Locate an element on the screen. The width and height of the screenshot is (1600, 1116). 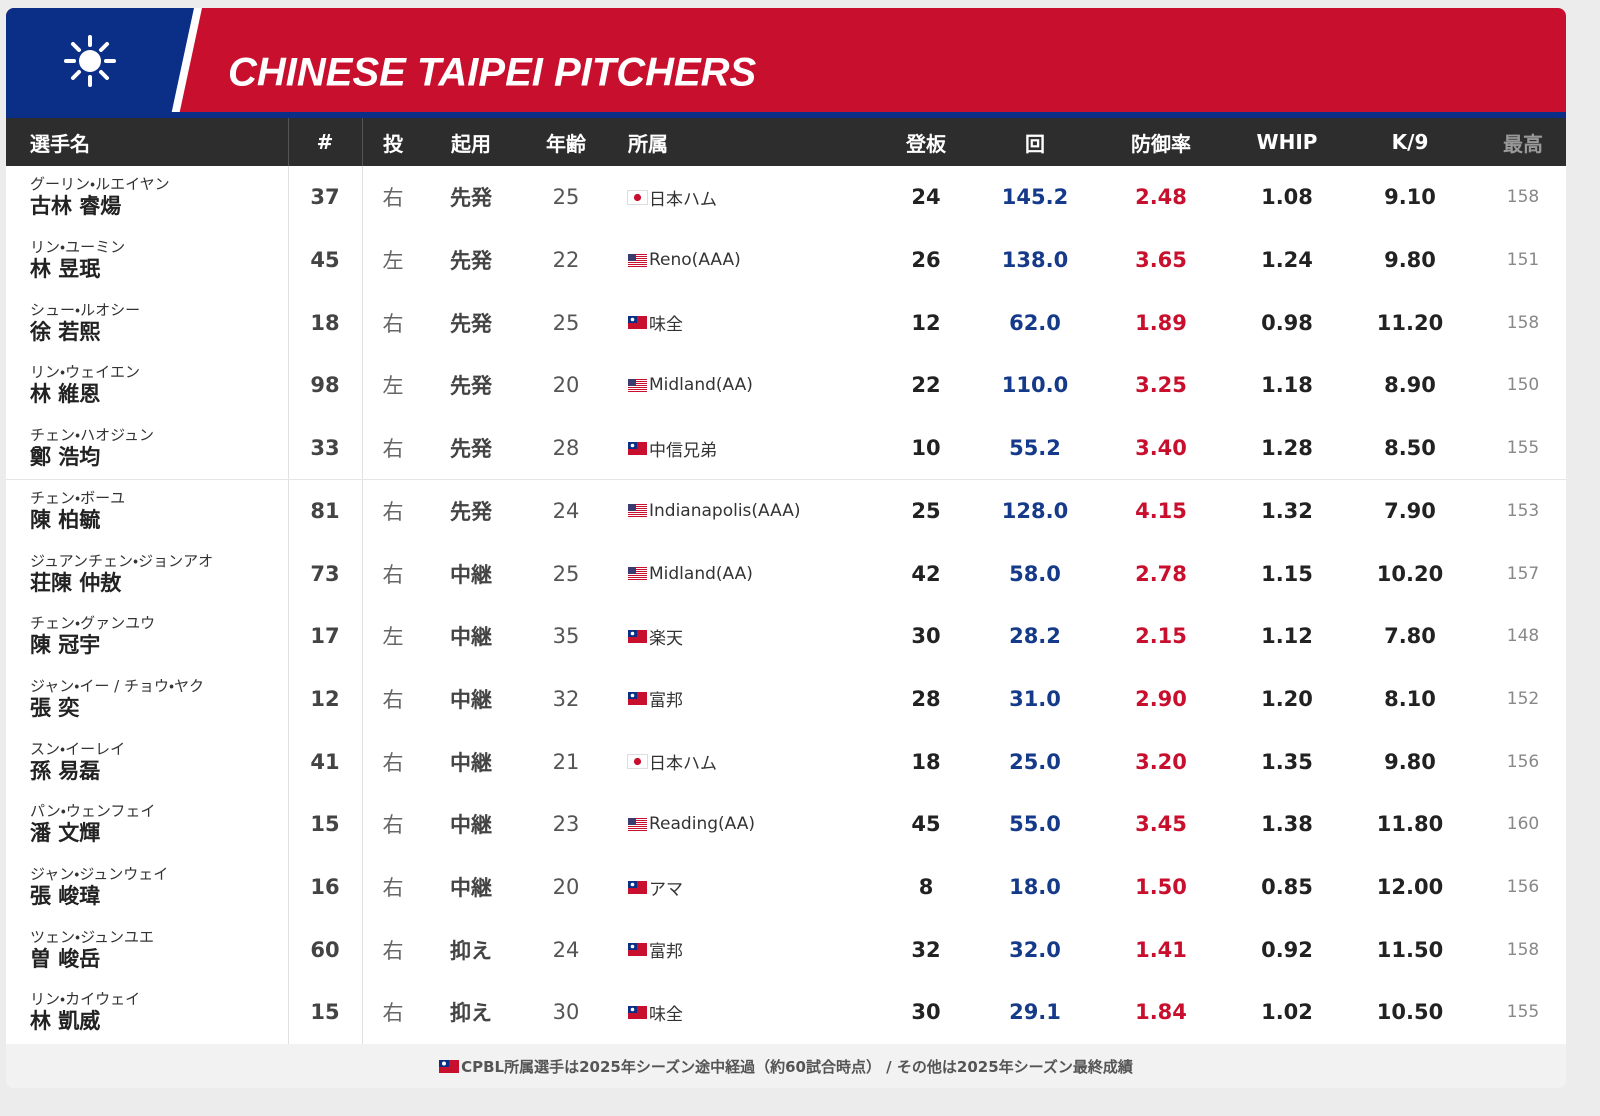
cell-age: 28 is located at coordinates (566, 448).